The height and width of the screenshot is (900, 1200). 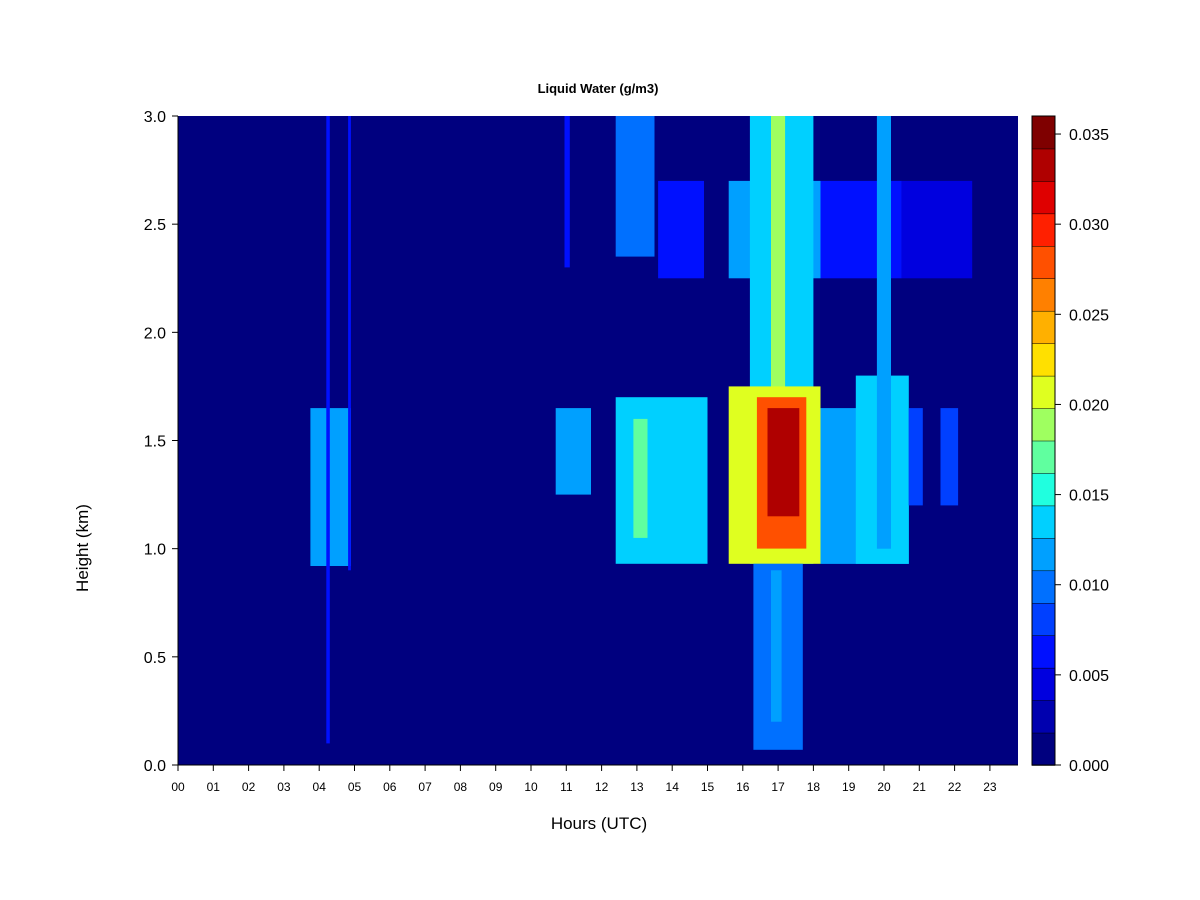 I want to click on x-tick-label-7: 07, so click(x=425, y=787).